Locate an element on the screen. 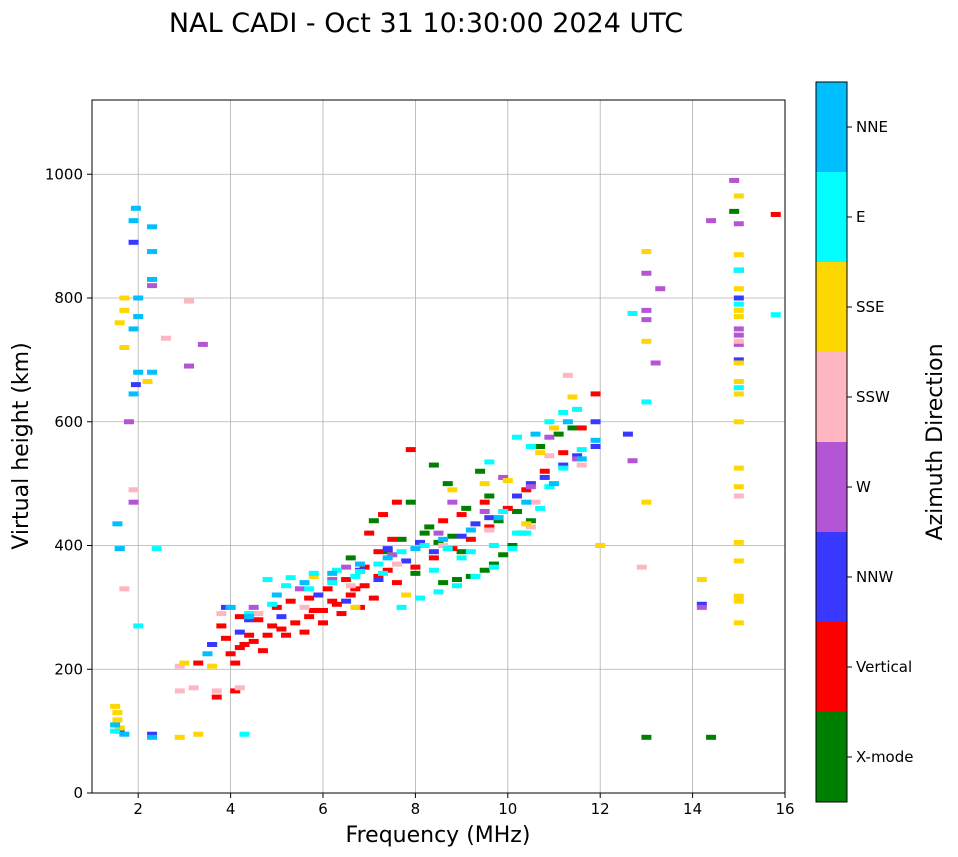 The height and width of the screenshot is (857, 958). colorbar-tick-label: SSE is located at coordinates (870, 307).